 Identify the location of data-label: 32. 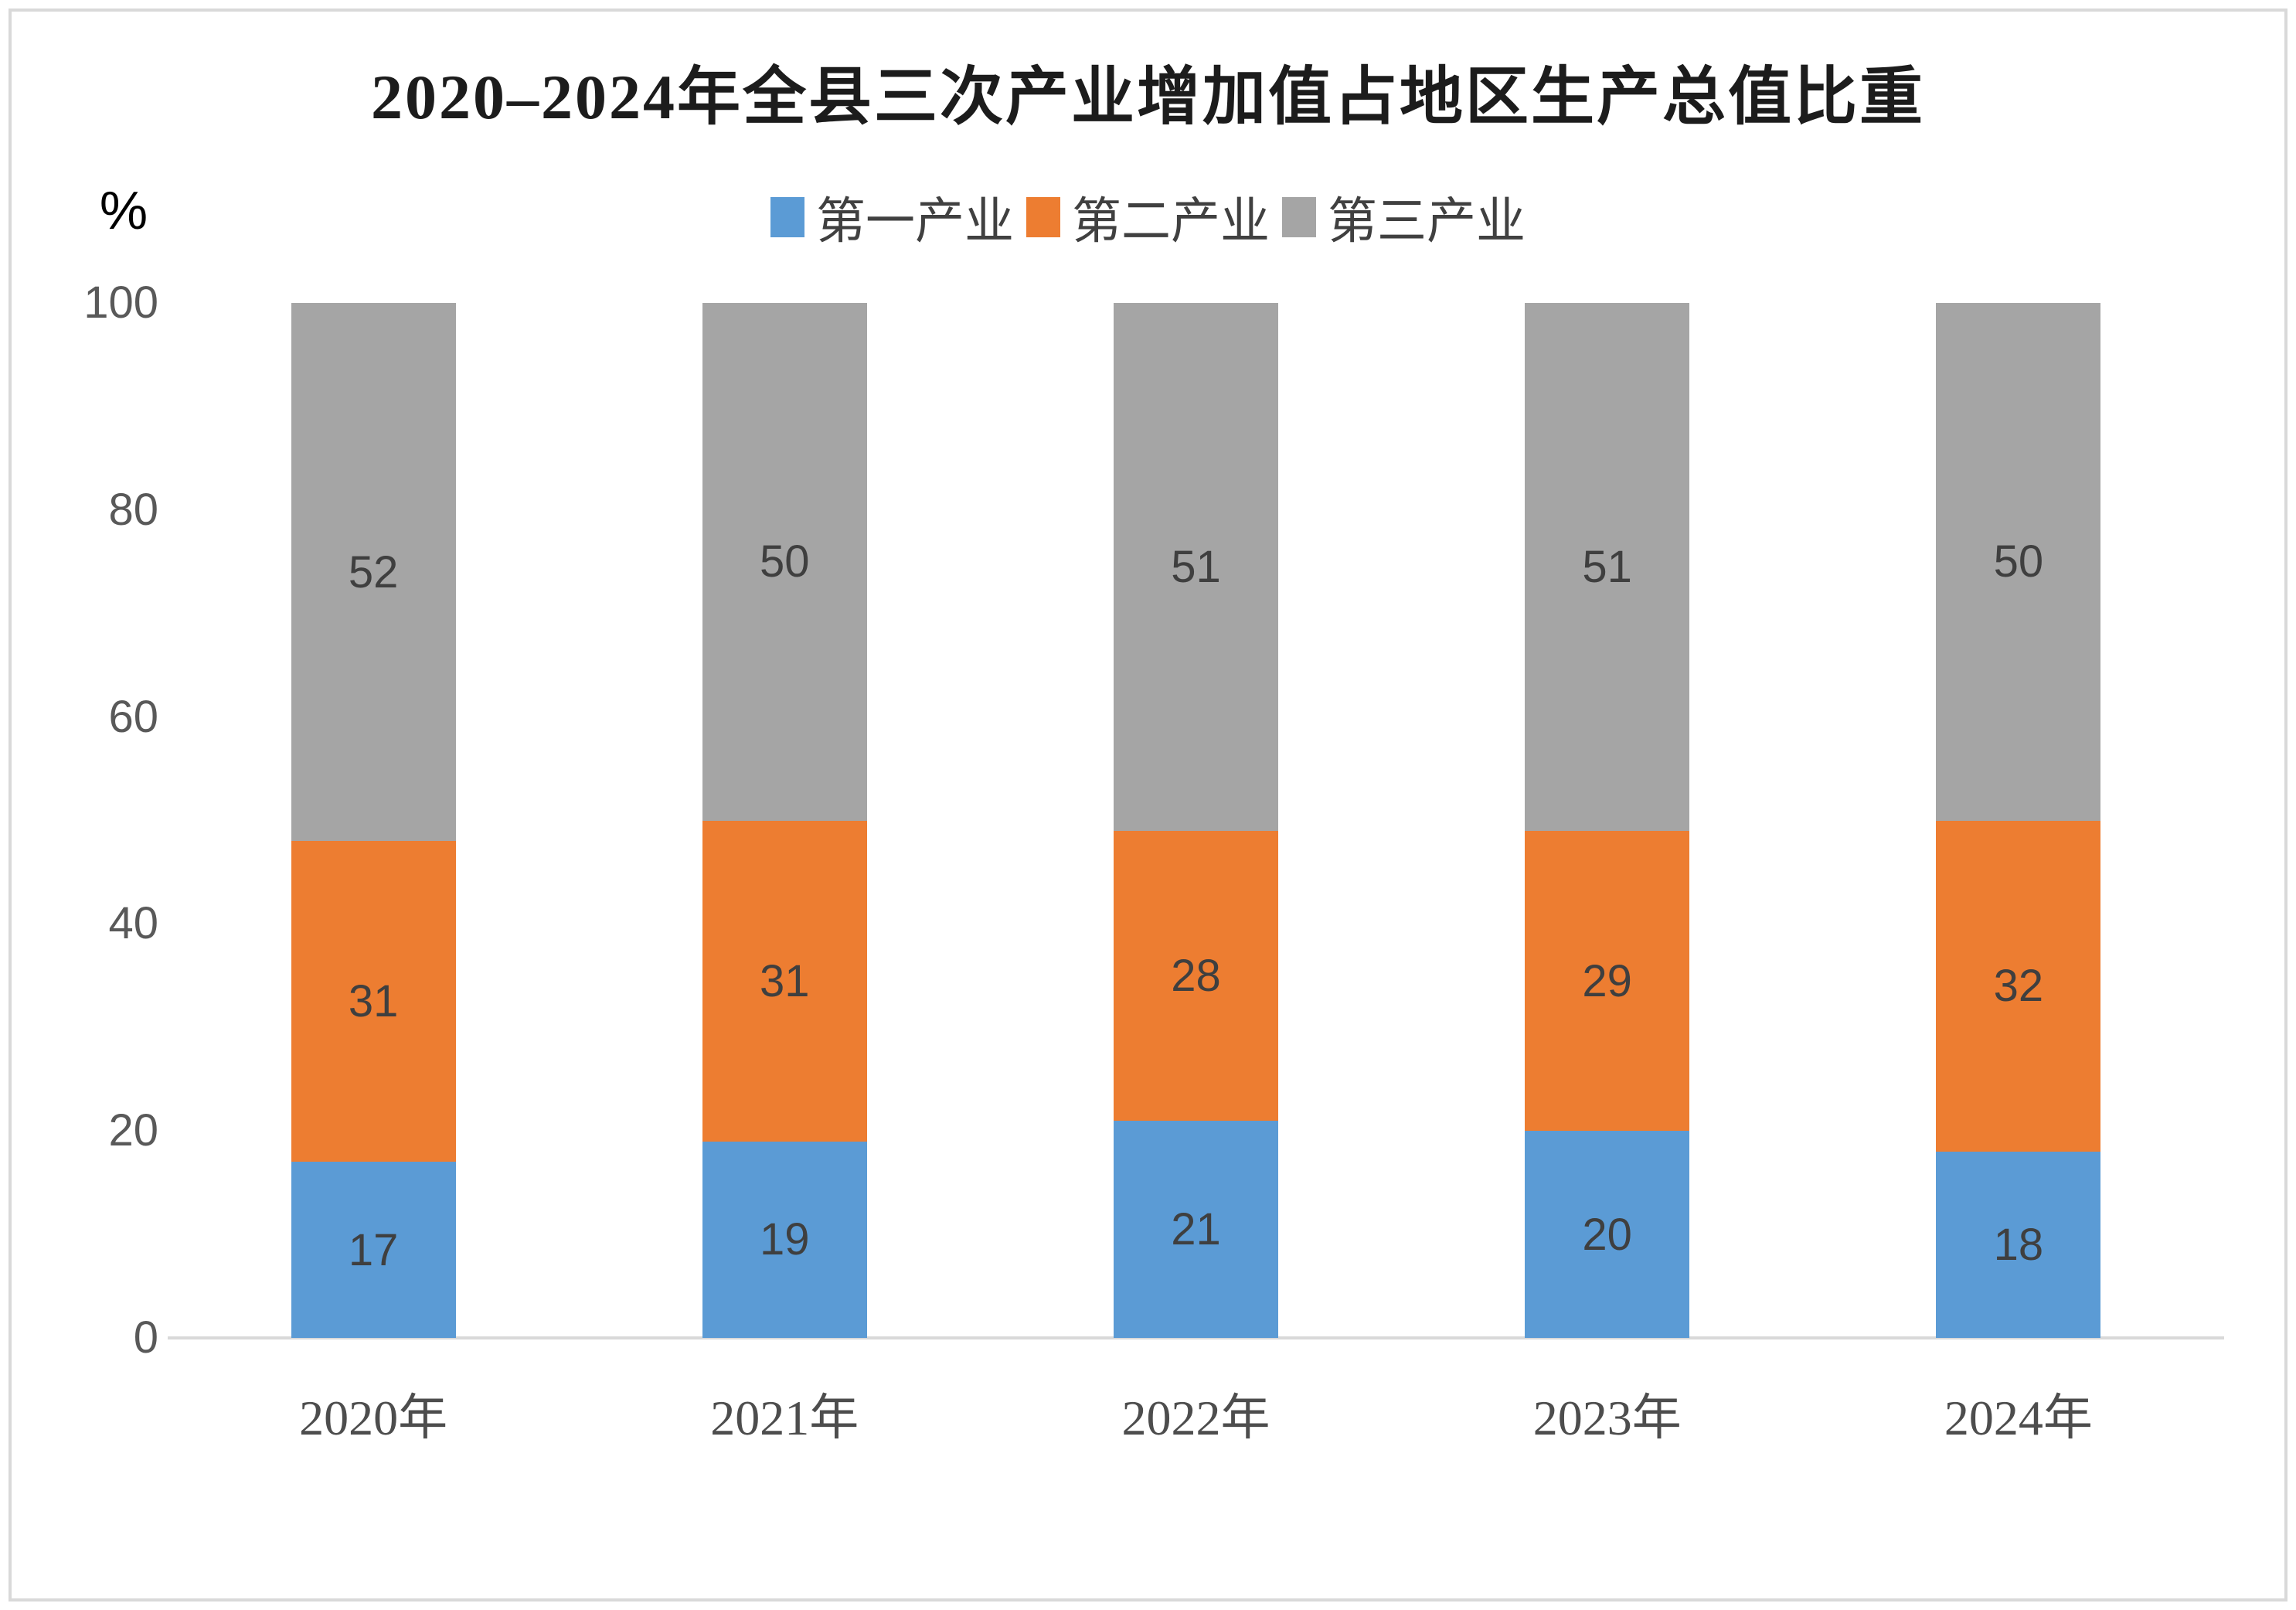
(2019, 986).